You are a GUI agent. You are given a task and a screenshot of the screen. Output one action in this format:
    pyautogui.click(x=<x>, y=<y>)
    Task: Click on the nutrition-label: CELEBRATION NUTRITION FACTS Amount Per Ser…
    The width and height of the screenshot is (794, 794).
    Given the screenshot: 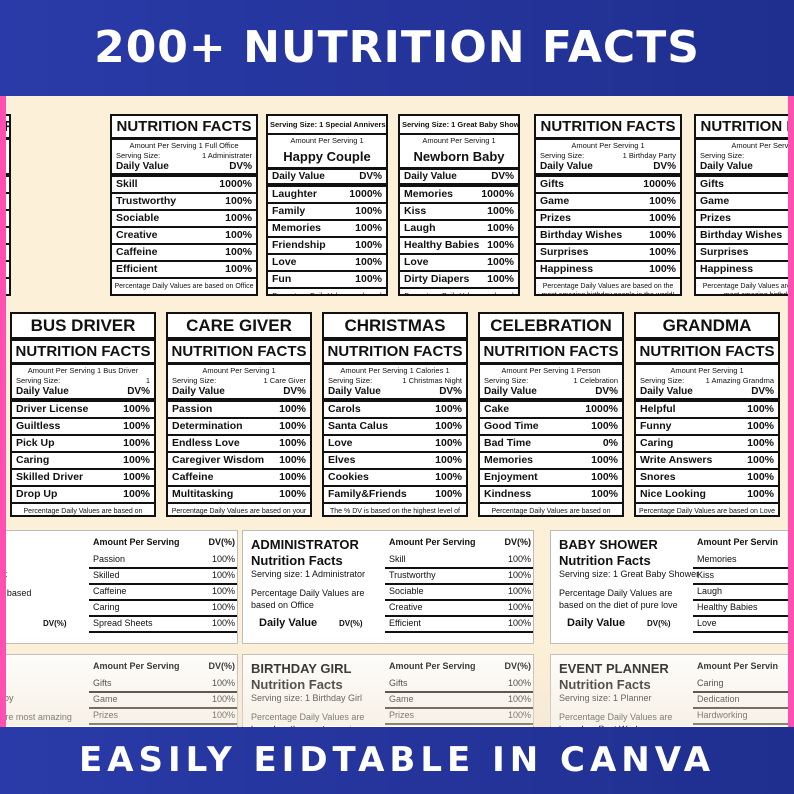 What is the action you would take?
    pyautogui.click(x=551, y=414)
    